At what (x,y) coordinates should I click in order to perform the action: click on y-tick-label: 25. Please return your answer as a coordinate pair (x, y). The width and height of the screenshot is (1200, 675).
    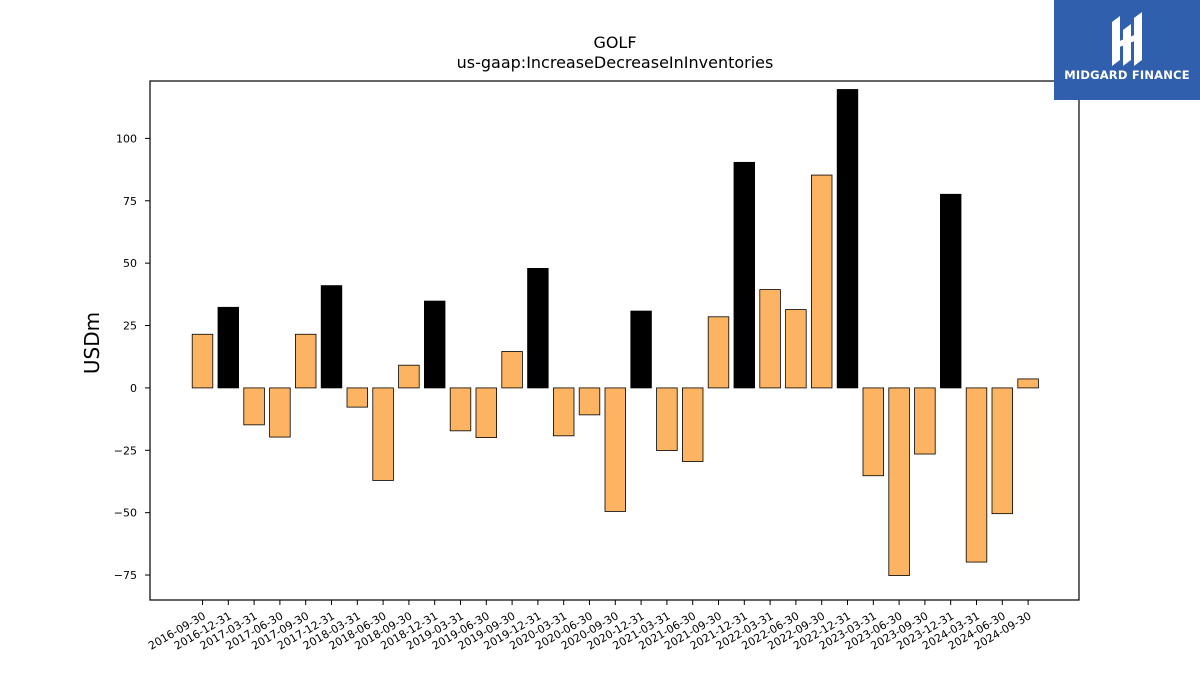
    Looking at the image, I should click on (130, 326).